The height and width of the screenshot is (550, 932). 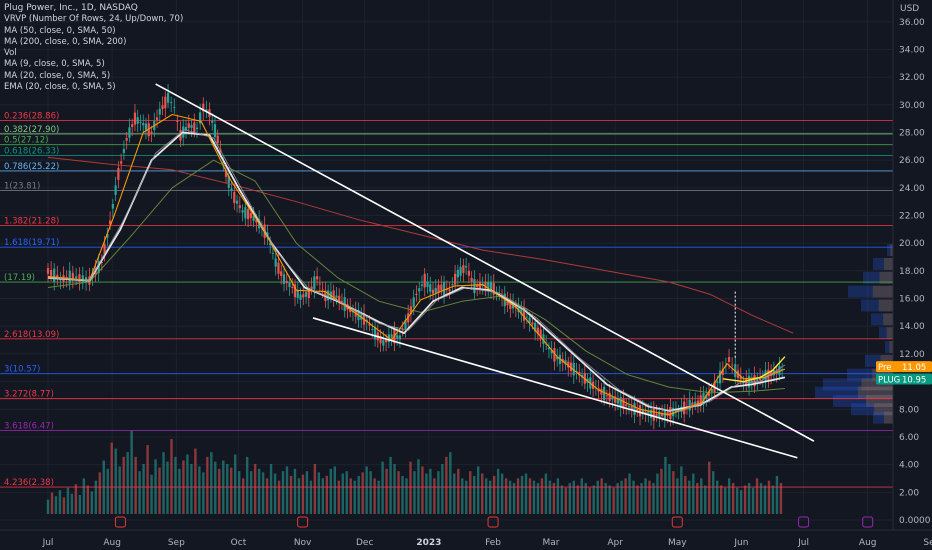 What do you see at coordinates (912, 23) in the screenshot?
I see `y-tick-label: 36.00` at bounding box center [912, 23].